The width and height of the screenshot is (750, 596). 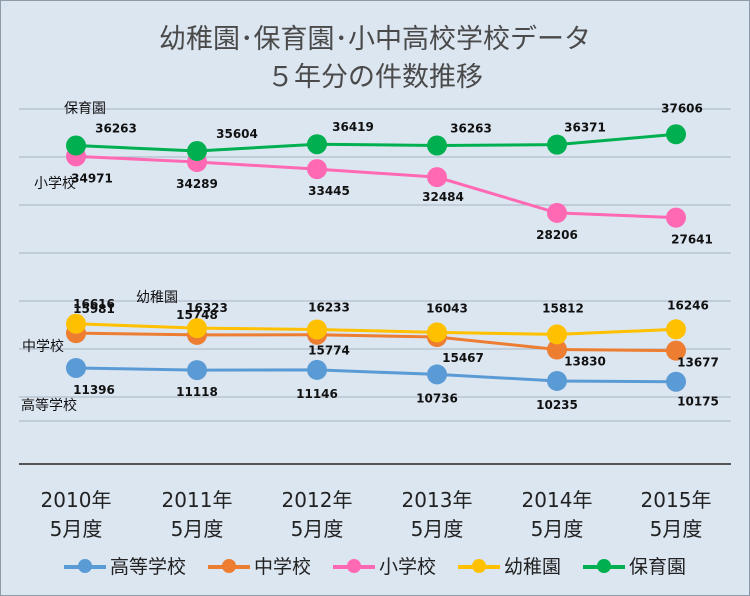 I want to click on legend-item: 中学校, so click(x=259, y=565).